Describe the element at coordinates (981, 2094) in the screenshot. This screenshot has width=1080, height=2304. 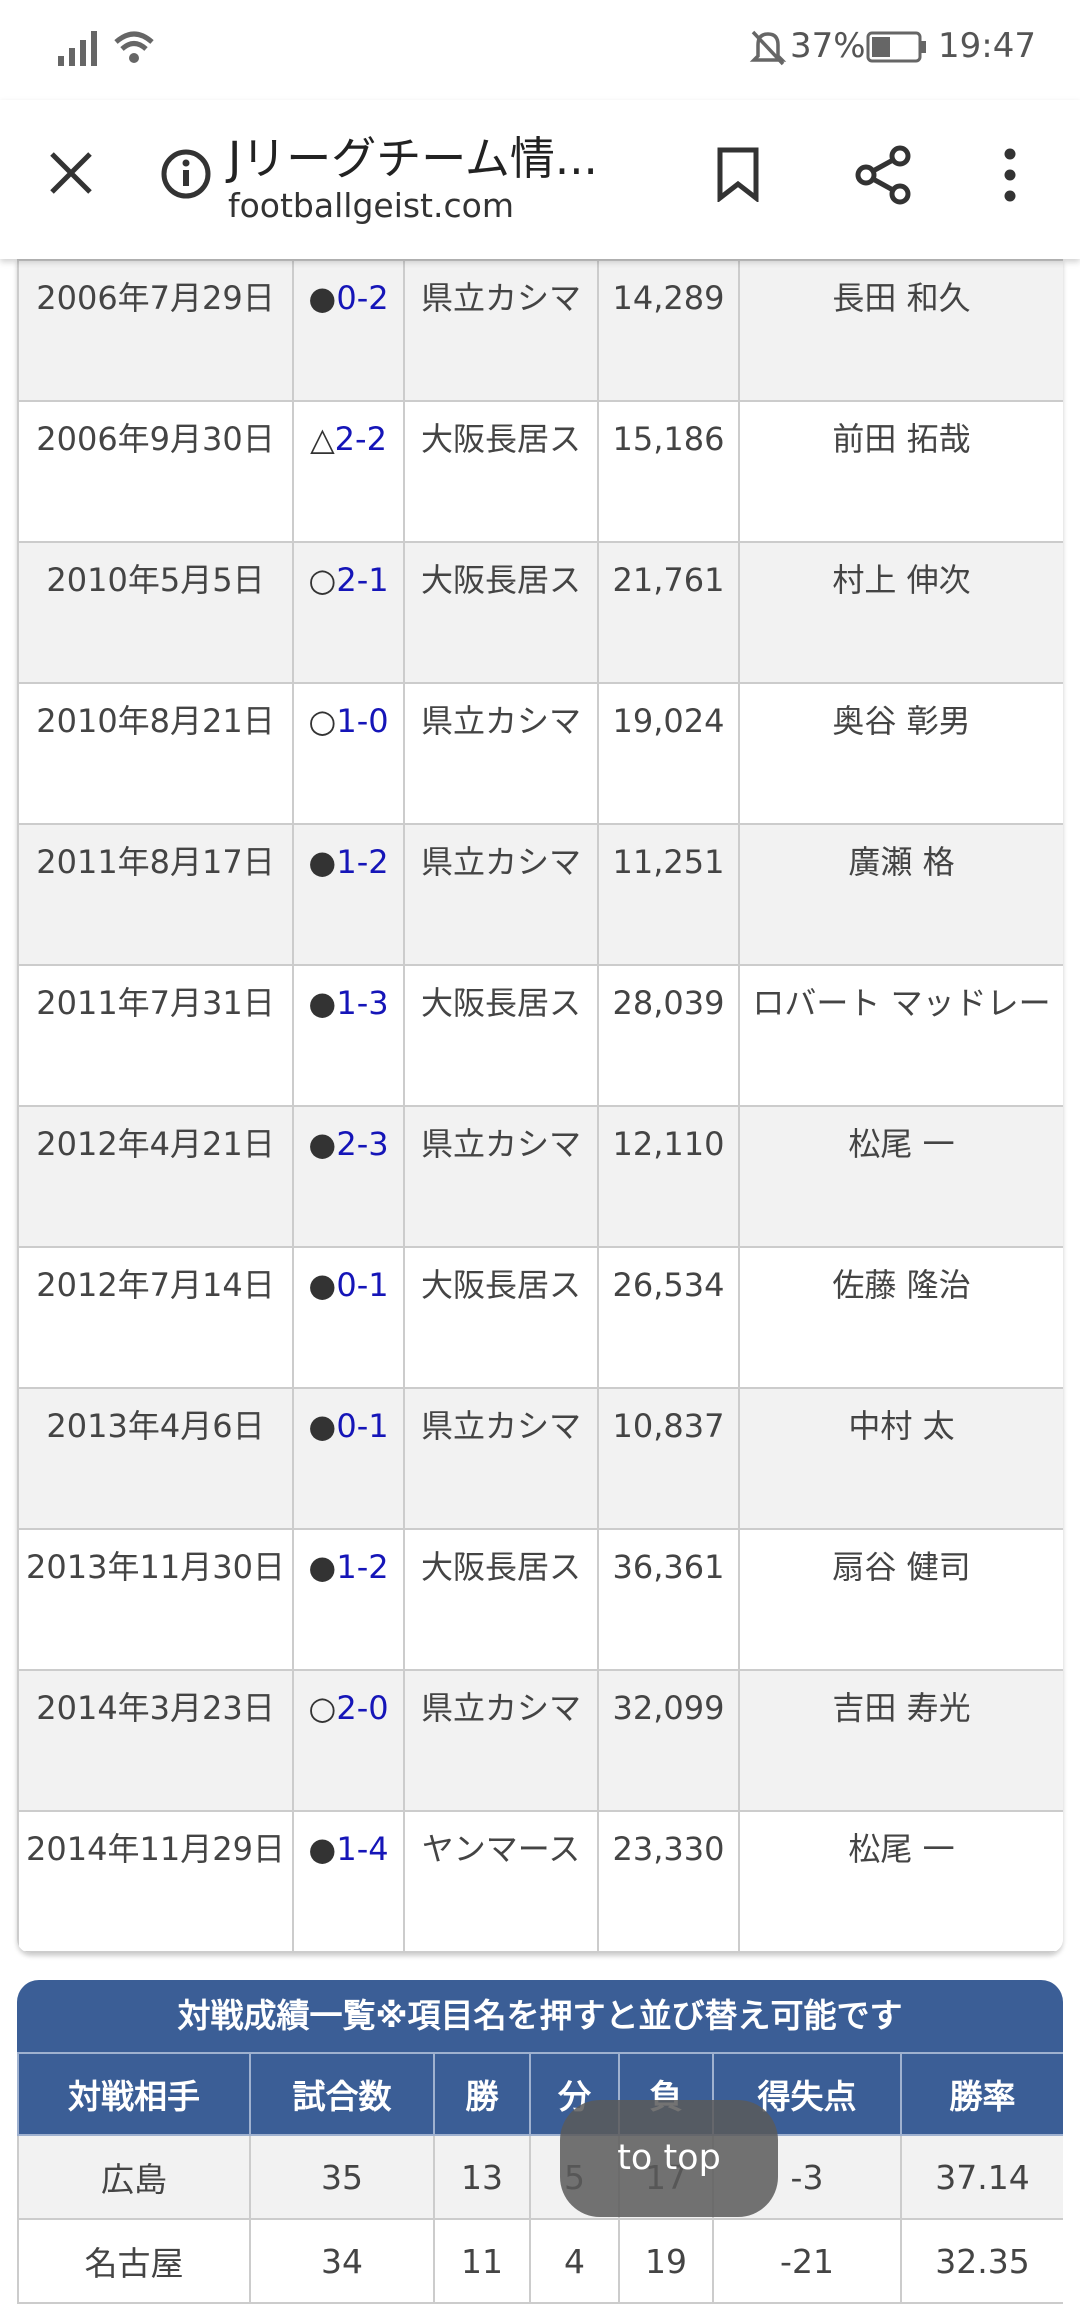
I see `sort-header: 勝率` at that location.